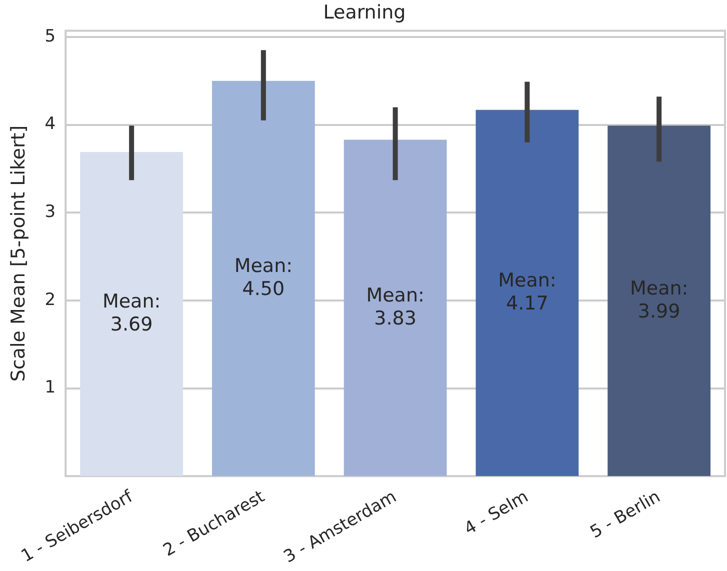 Image resolution: width=727 pixels, height=571 pixels. What do you see at coordinates (659, 299) in the screenshot?
I see `data-label: Mean: 3.99` at bounding box center [659, 299].